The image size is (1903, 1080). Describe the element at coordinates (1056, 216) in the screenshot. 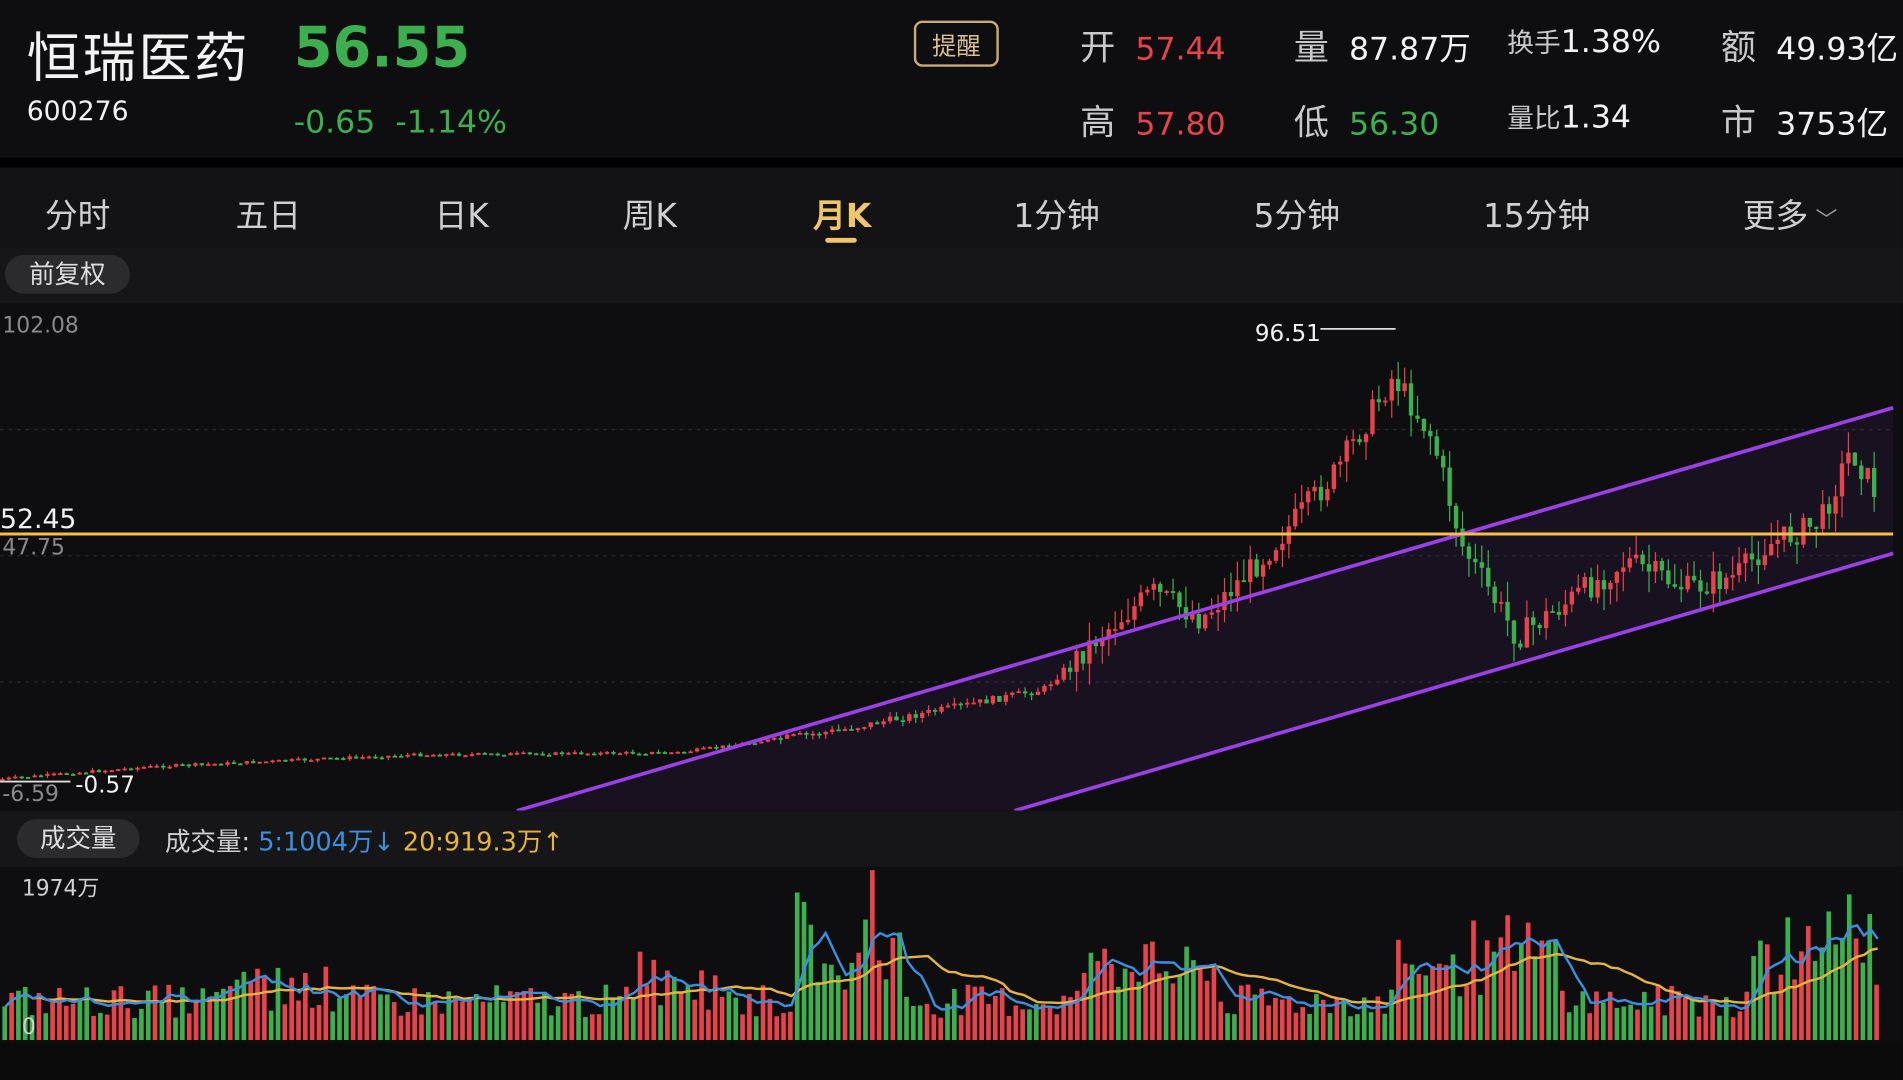

I see `tab-1min: 1分钟` at that location.